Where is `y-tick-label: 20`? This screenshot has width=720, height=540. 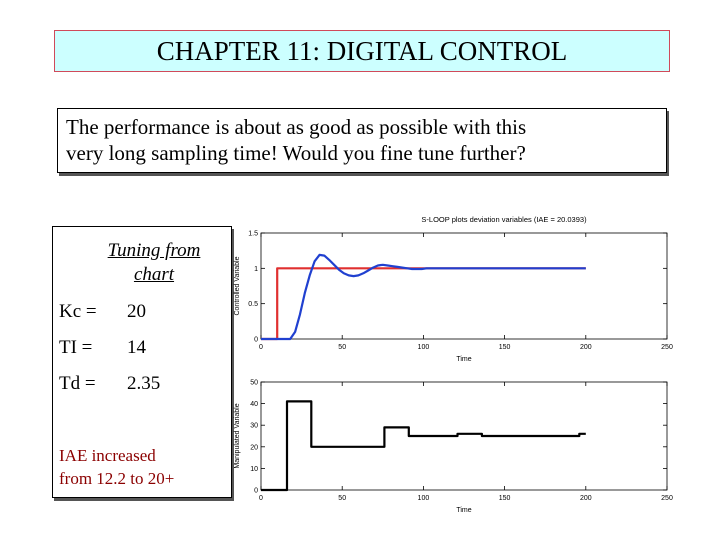
y-tick-label: 20 is located at coordinates (254, 447).